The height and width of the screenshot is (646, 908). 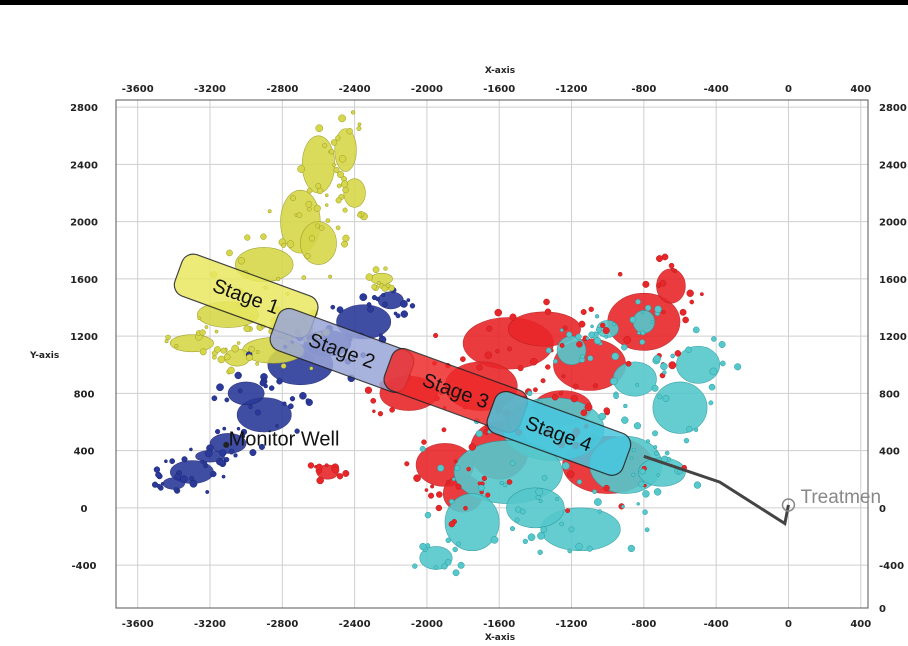 What do you see at coordinates (210, 89) in the screenshot?
I see `x-tick-top-1: -3200` at bounding box center [210, 89].